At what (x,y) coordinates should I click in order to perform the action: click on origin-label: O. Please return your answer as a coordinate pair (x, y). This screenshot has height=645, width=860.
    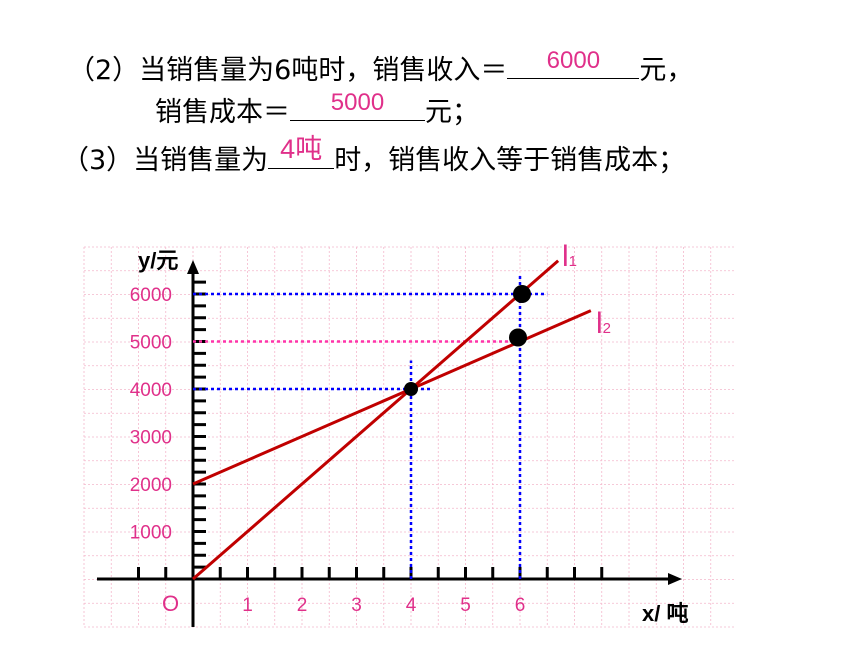
    Looking at the image, I should click on (170, 603).